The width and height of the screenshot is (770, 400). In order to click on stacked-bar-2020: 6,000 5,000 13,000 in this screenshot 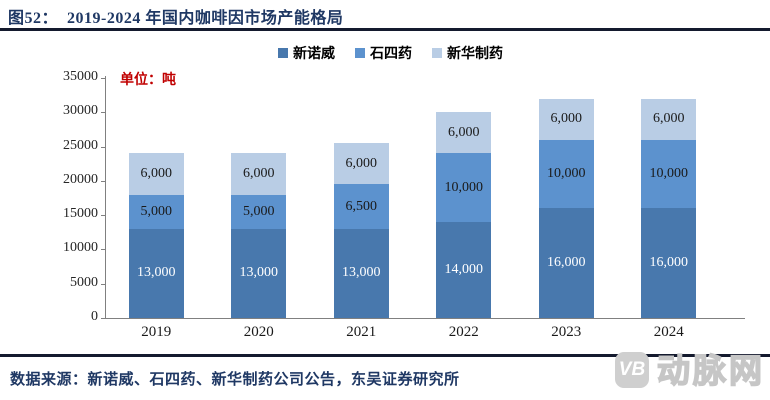, I will do `click(259, 235)`.